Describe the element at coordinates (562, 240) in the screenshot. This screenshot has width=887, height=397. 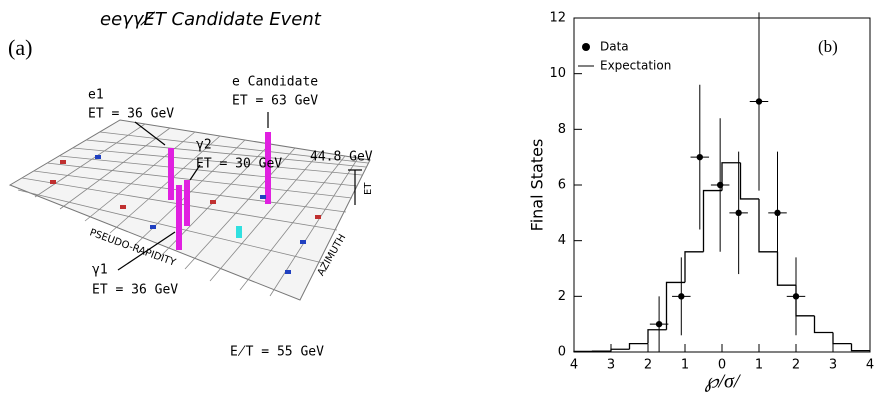
I see `y-tick-label: 4` at that location.